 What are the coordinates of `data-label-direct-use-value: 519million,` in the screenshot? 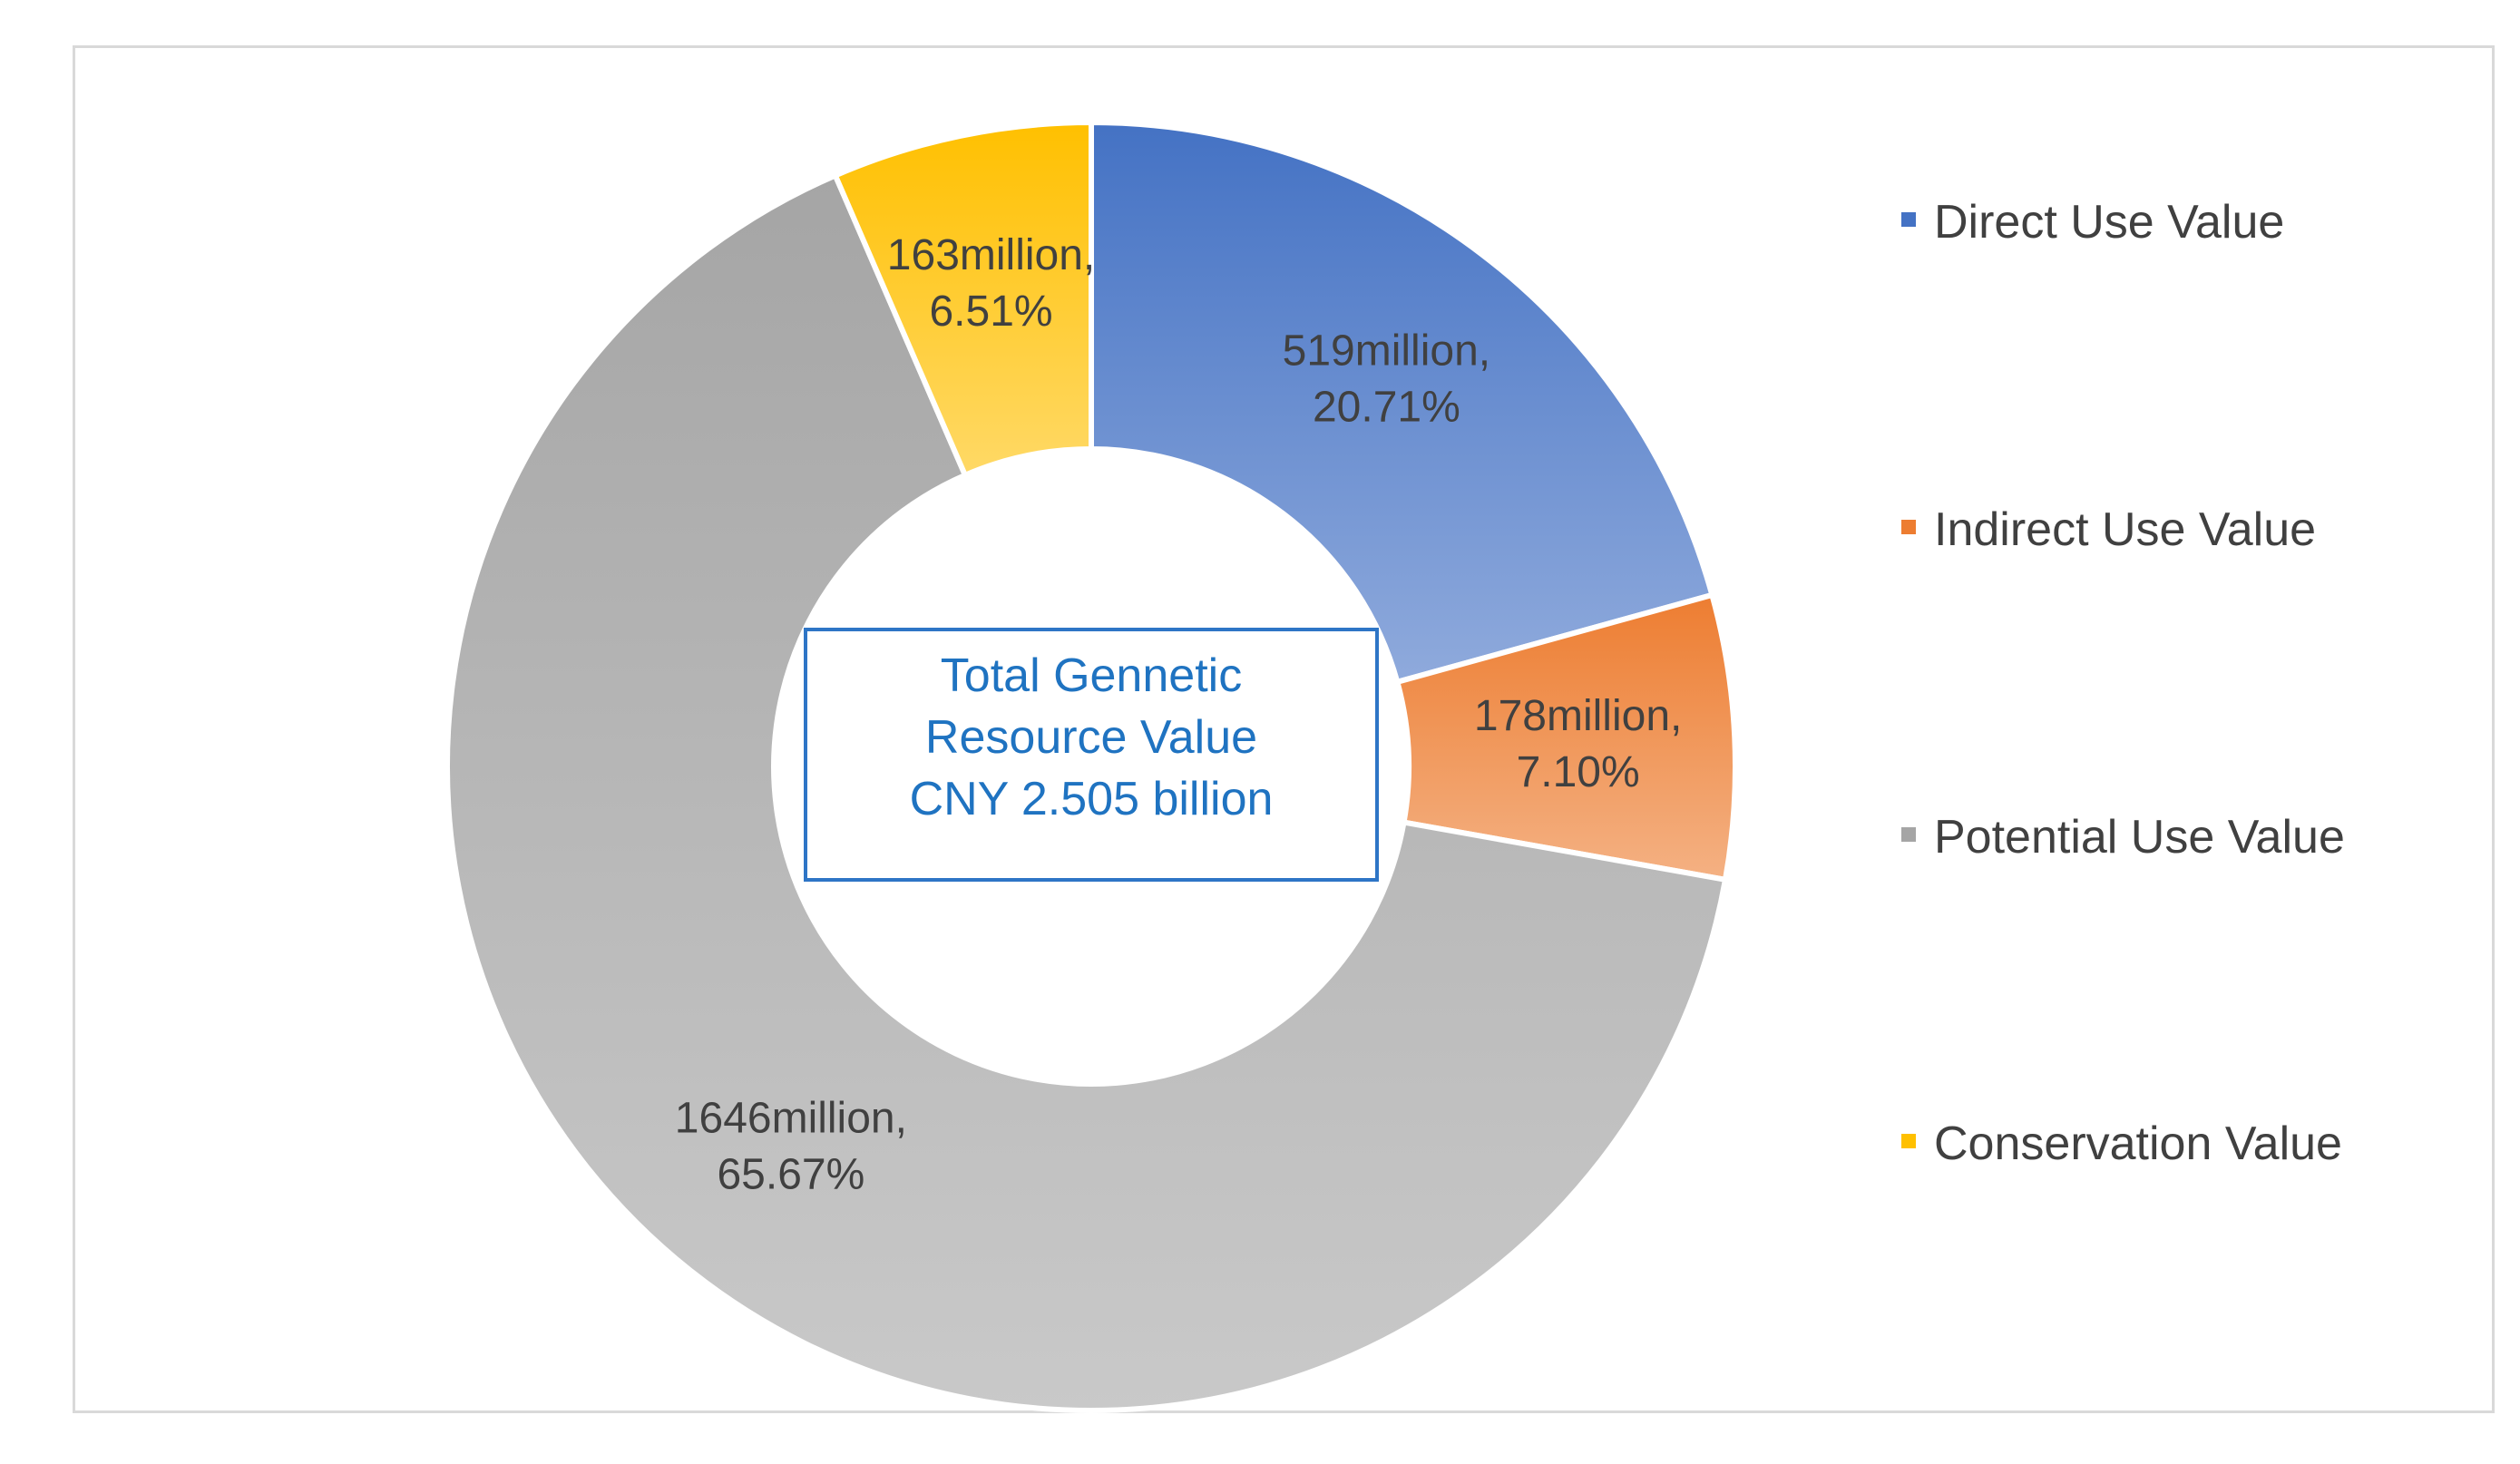 It's located at (1386, 351).